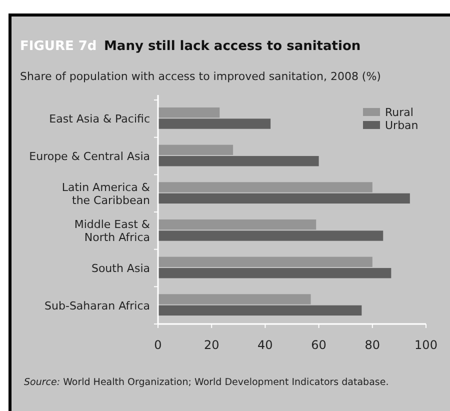 The height and width of the screenshot is (411, 450). Describe the element at coordinates (206, 382) in the screenshot. I see `source-note: Source: World Health Organization; World Development Indicators database.` at that location.